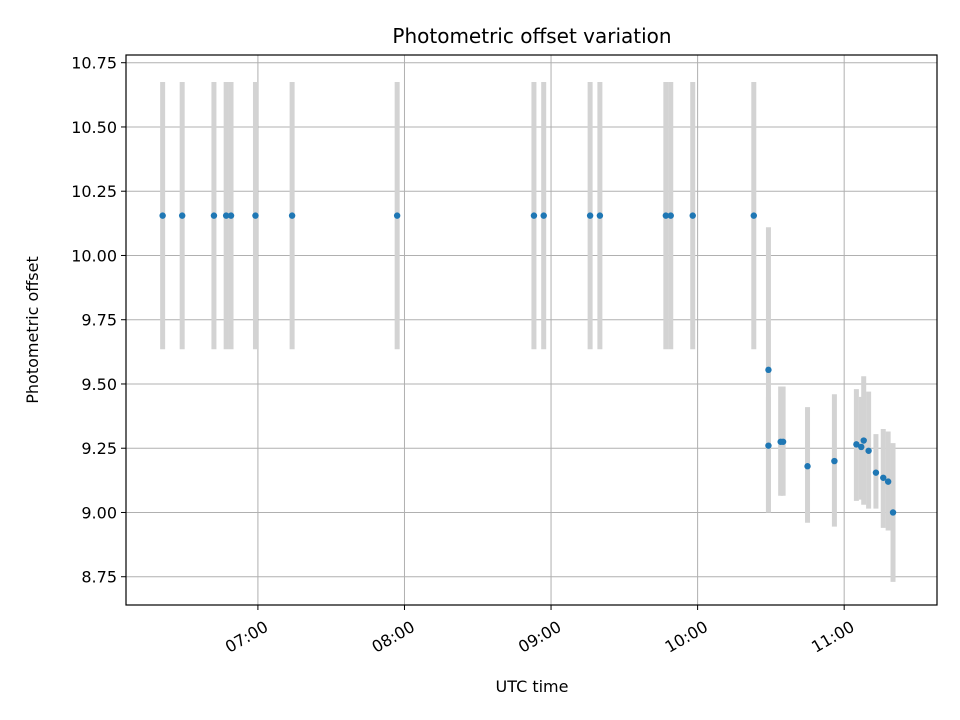 Image resolution: width=960 pixels, height=720 pixels. What do you see at coordinates (532, 686) in the screenshot?
I see `x-axis-label: UTC time` at bounding box center [532, 686].